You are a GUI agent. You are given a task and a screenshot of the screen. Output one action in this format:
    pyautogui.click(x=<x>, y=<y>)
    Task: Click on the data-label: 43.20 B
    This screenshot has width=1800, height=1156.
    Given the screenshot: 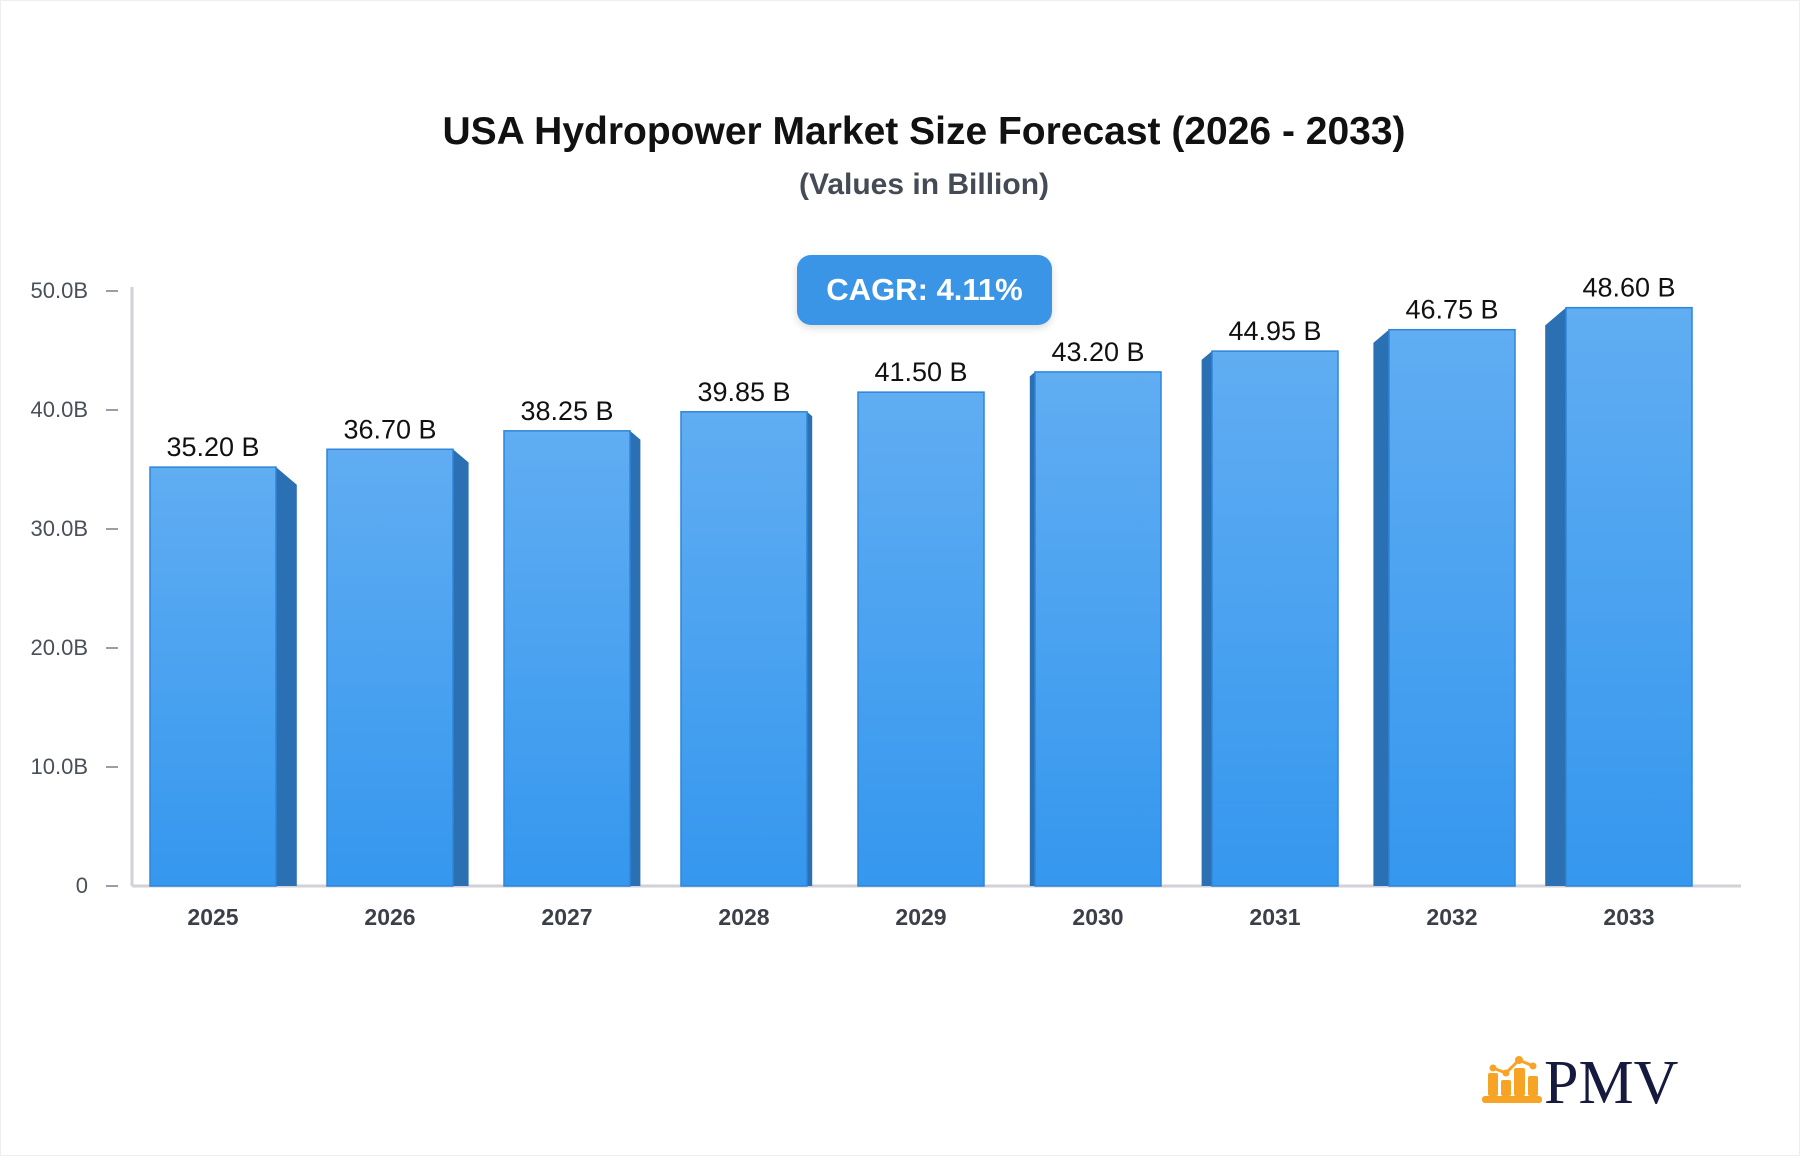 What is the action you would take?
    pyautogui.click(x=1097, y=352)
    